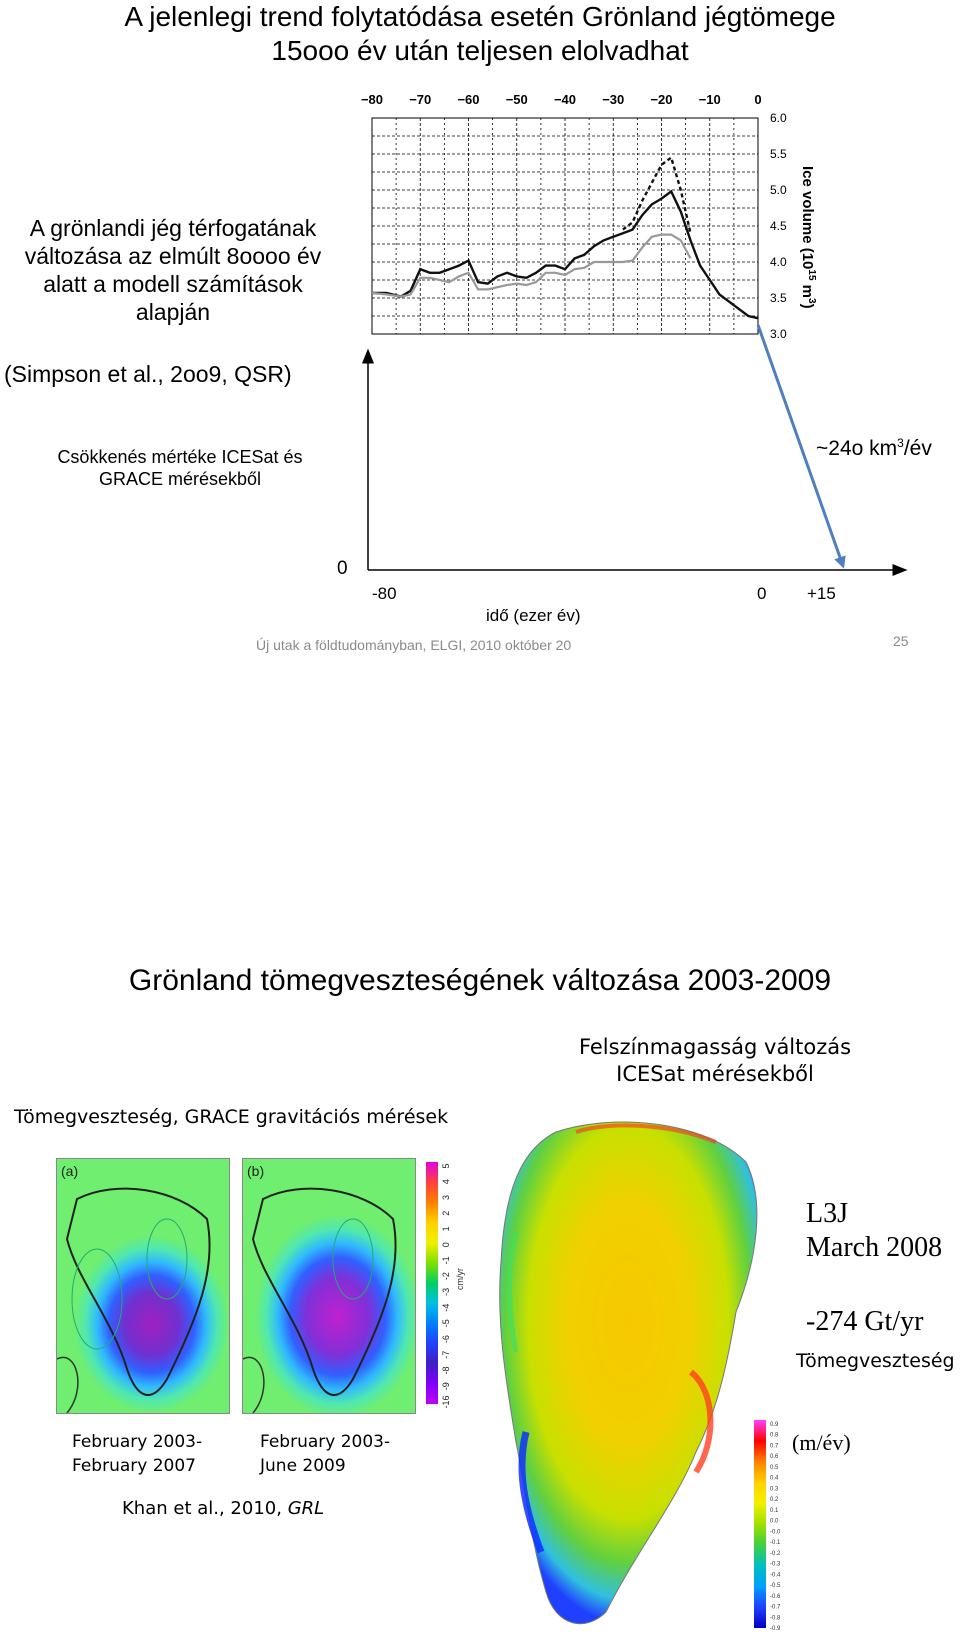 This screenshot has height=1638, width=960. Describe the element at coordinates (774, 1522) in the screenshot. I see `legend-tick-label: 0.0` at that location.